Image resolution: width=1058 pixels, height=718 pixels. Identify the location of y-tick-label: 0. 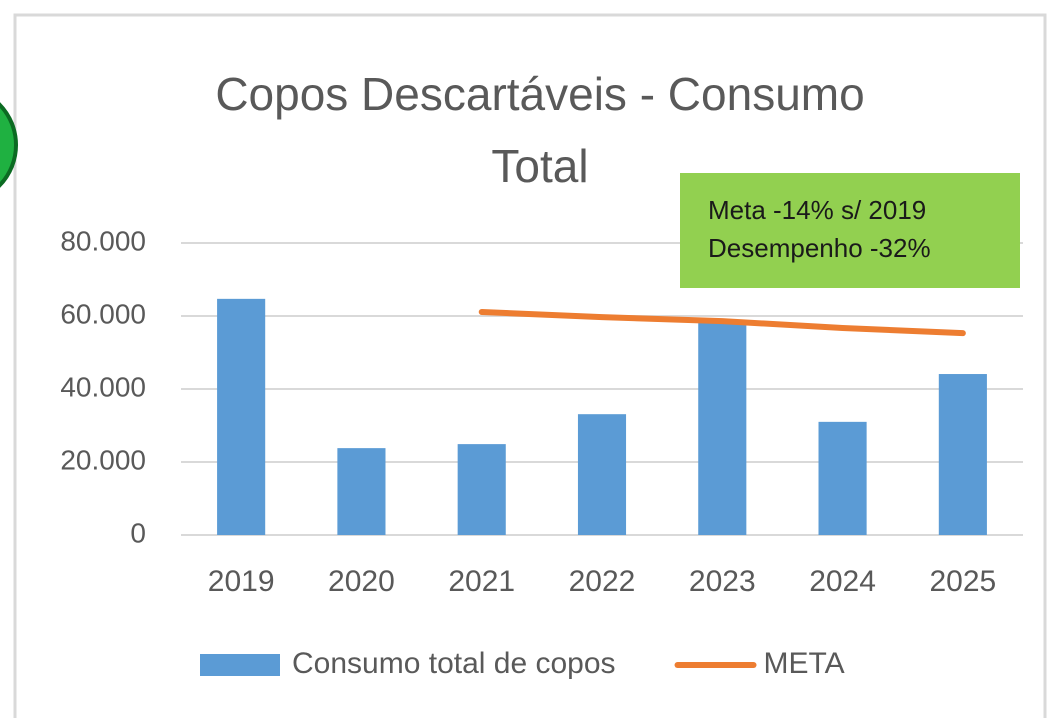
(138, 532).